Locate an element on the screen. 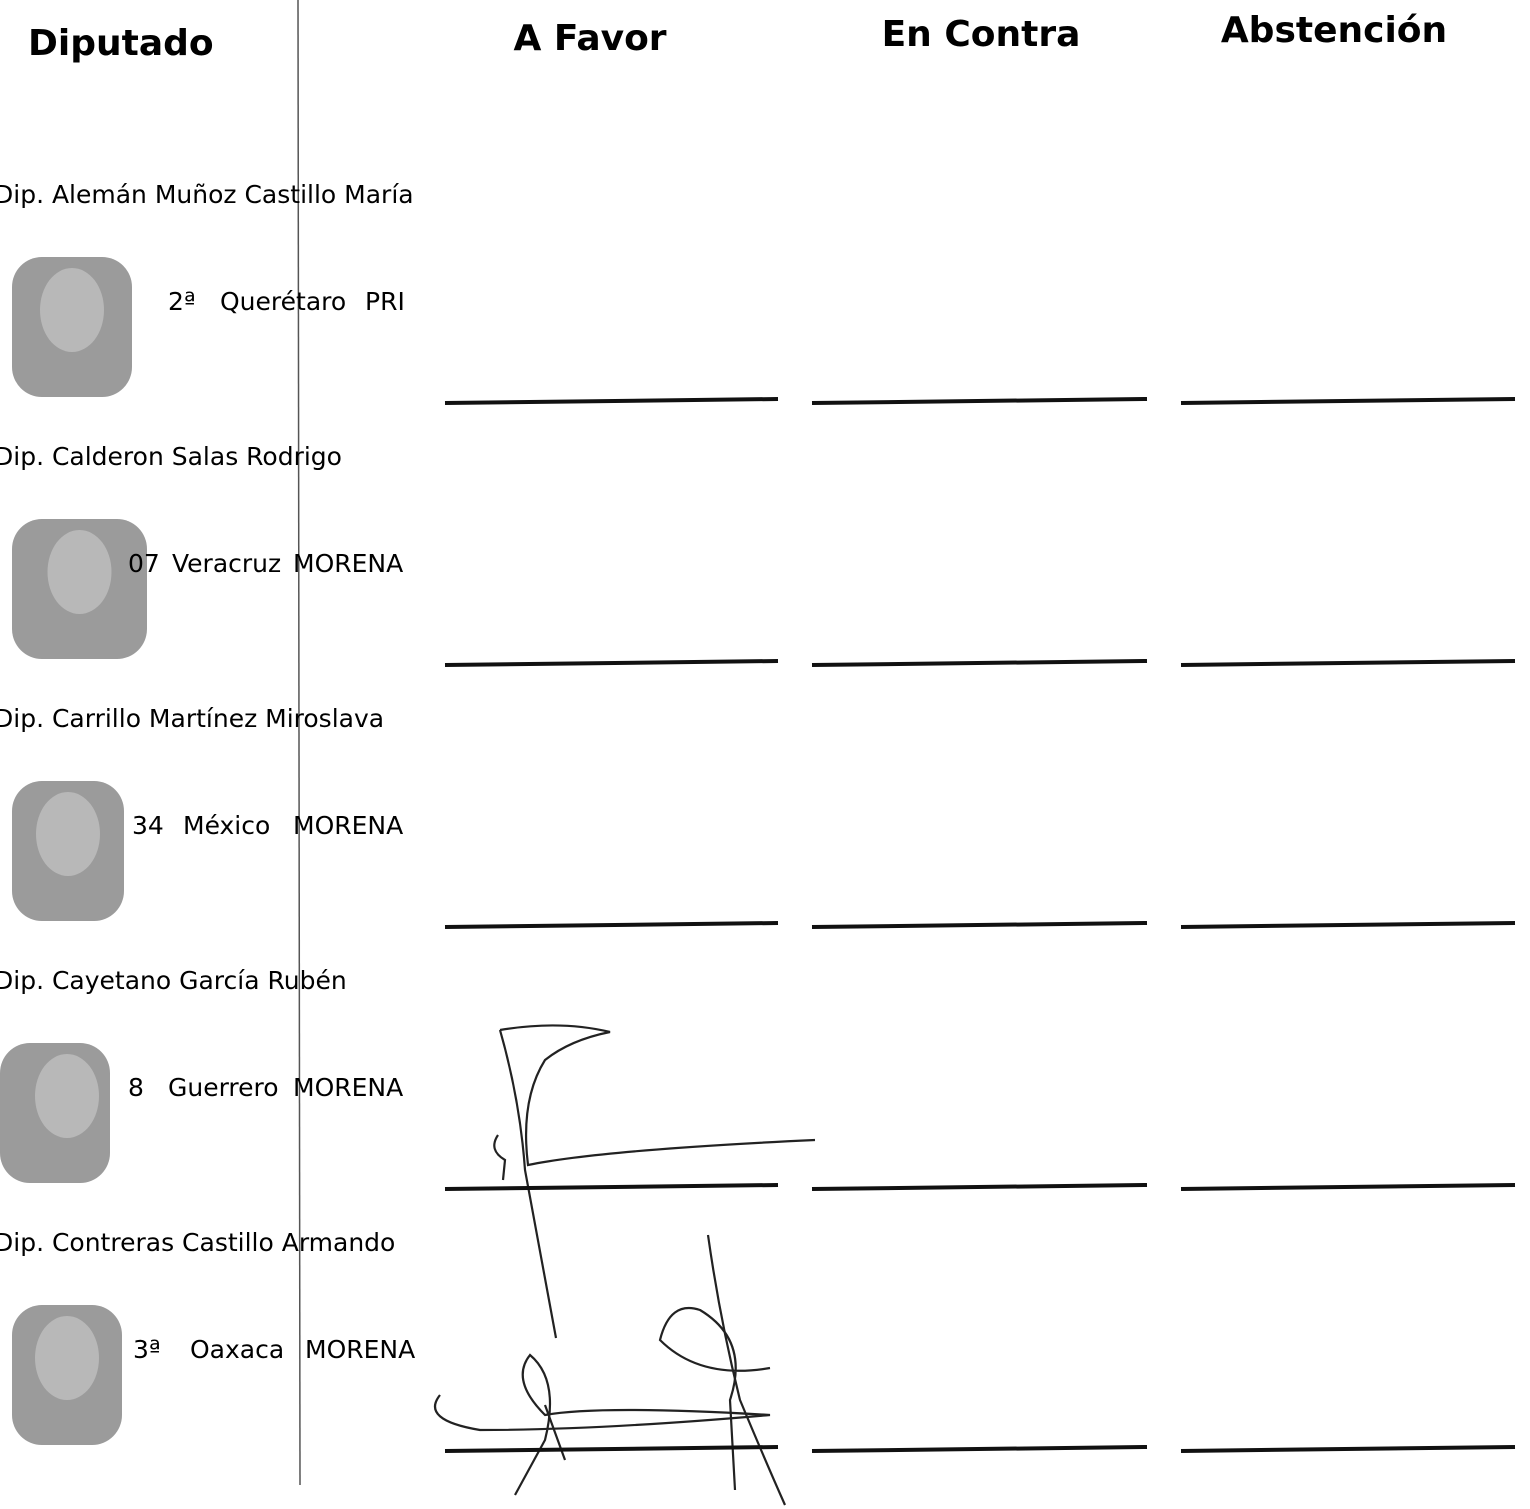 The width and height of the screenshot is (1530, 1509). column-divider is located at coordinates (299, 743).